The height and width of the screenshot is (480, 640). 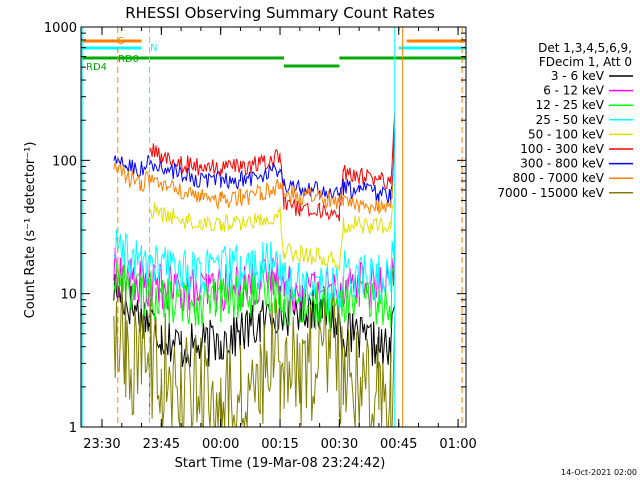 I want to click on series-line-3-6-kev, so click(x=254, y=321).